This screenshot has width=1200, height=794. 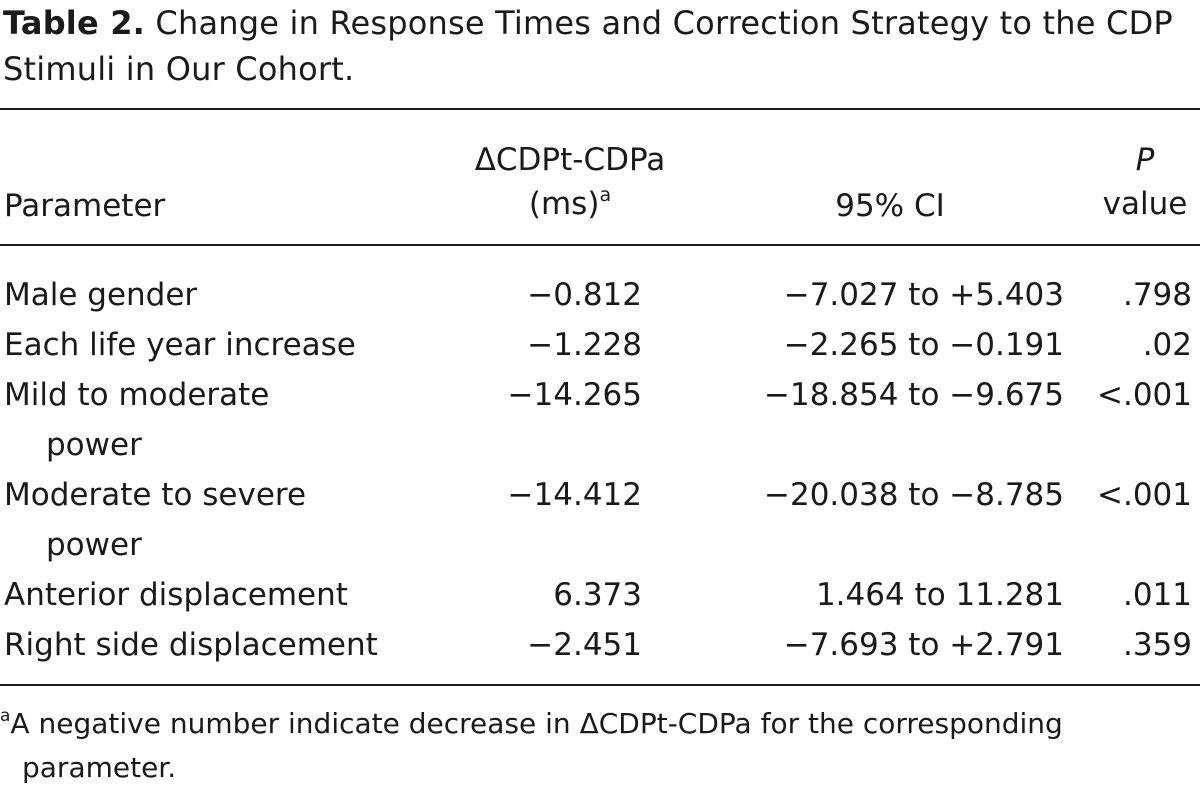 What do you see at coordinates (180, 345) in the screenshot?
I see `cell-parameter: Each life year increase` at bounding box center [180, 345].